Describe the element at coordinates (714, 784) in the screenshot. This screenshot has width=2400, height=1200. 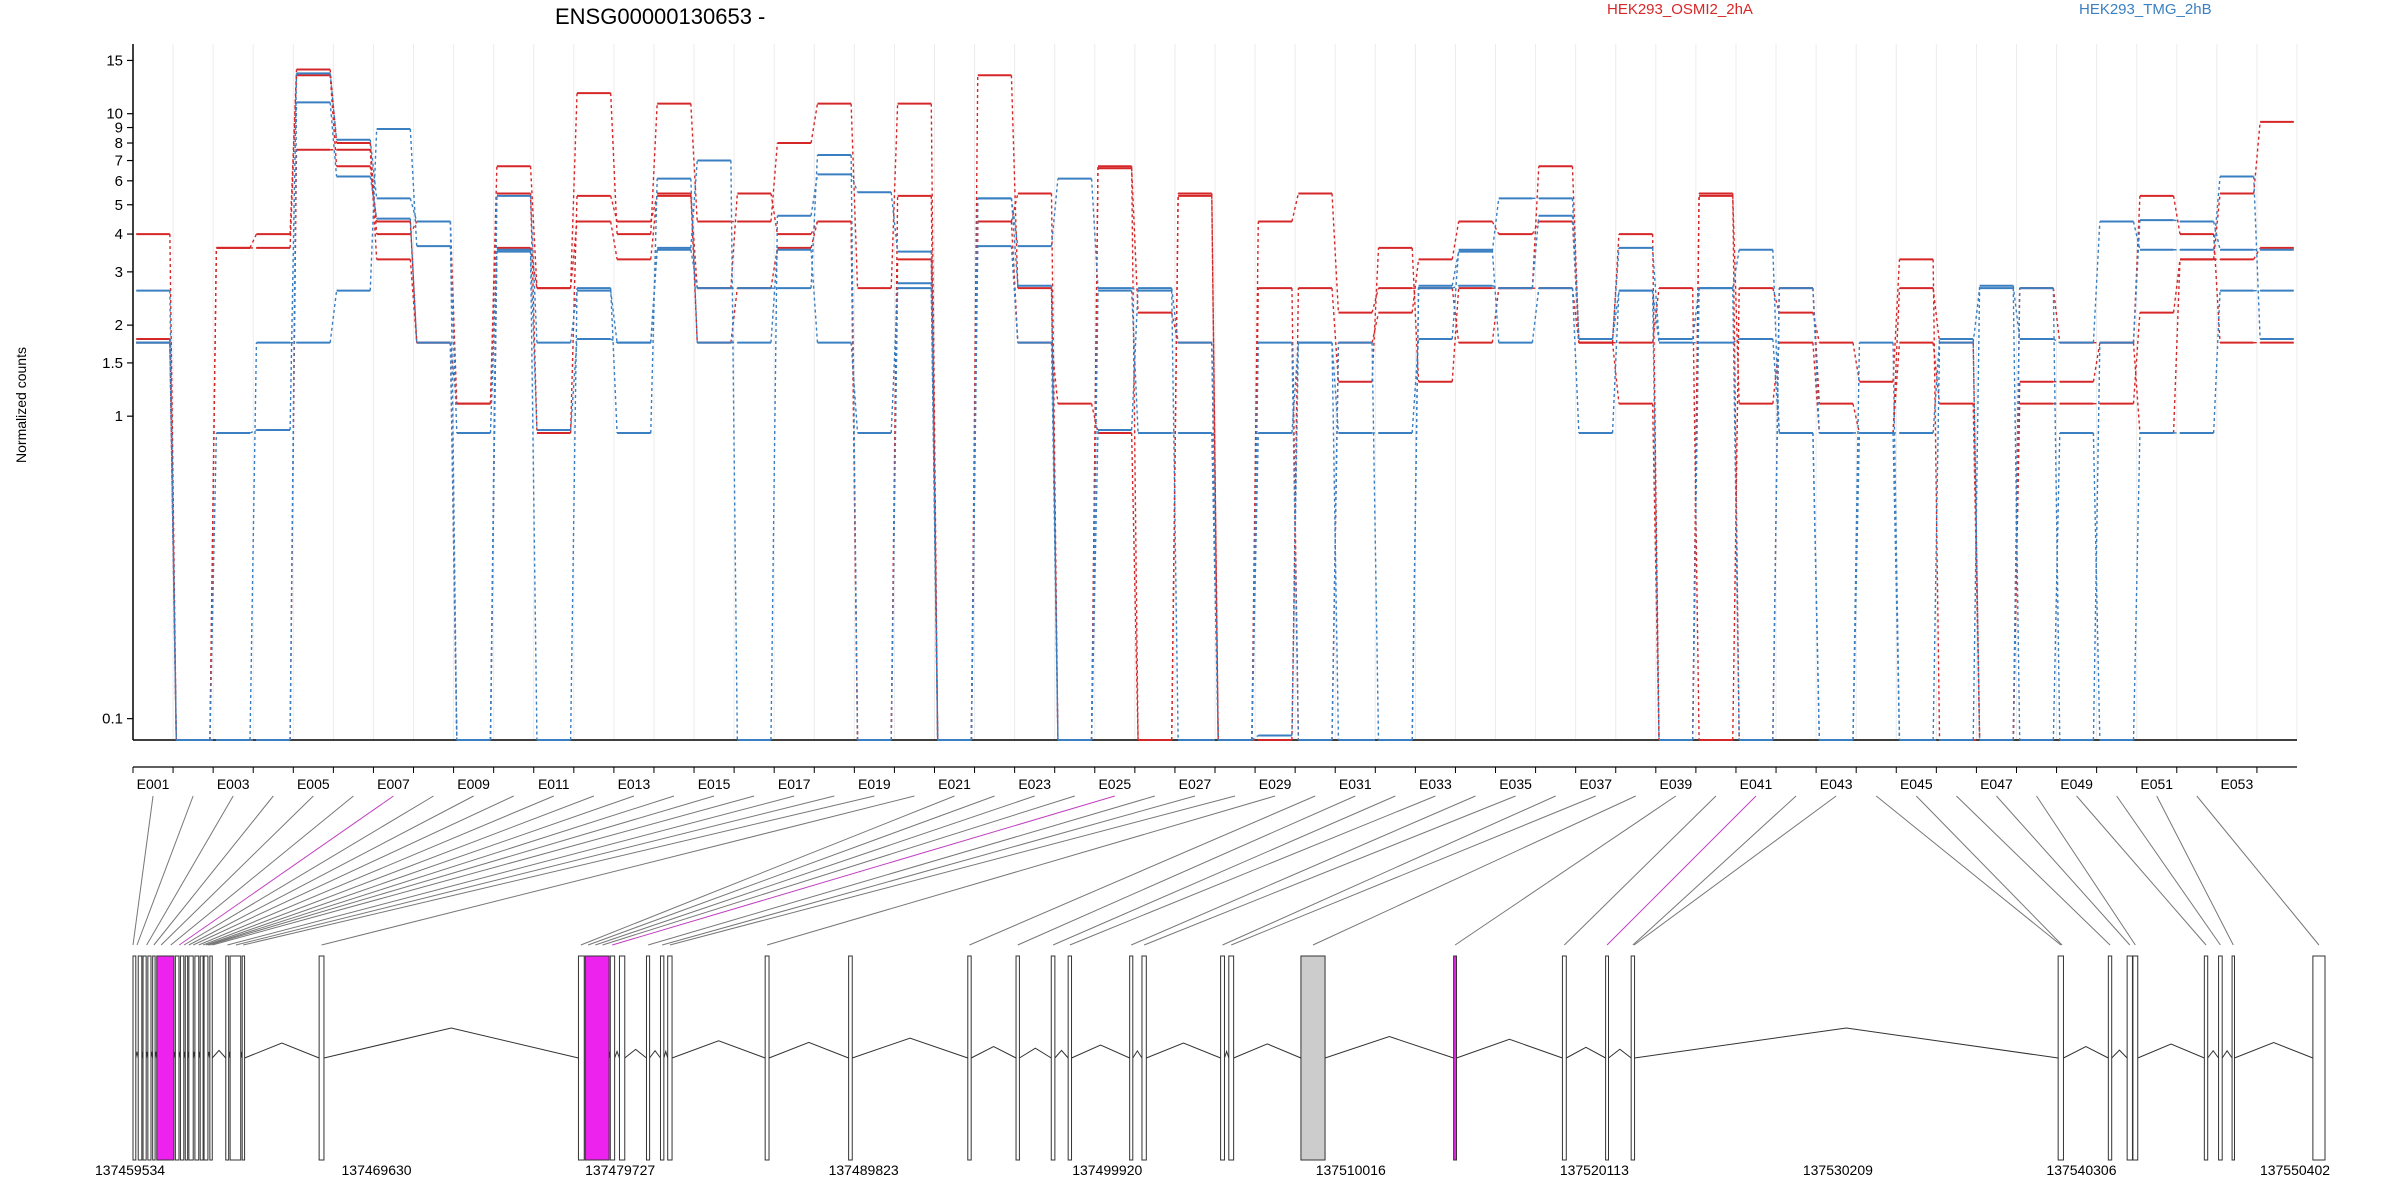
I see `exon-label: E015` at that location.